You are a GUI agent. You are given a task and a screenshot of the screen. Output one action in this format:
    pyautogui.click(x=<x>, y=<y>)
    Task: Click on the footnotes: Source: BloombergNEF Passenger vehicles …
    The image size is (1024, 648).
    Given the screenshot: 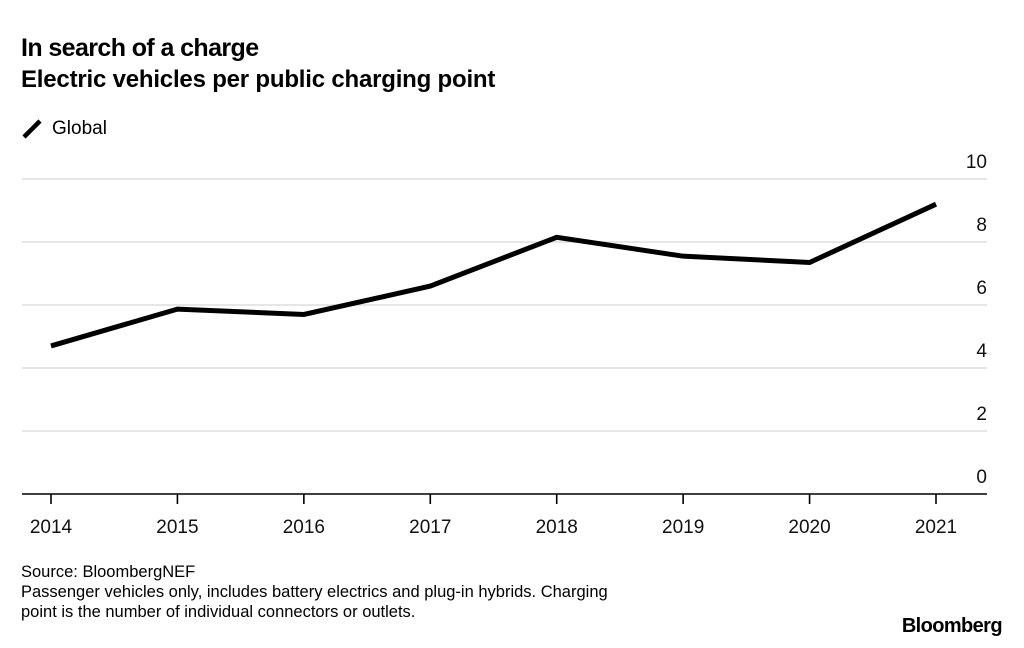 What is the action you would take?
    pyautogui.click(x=431, y=592)
    